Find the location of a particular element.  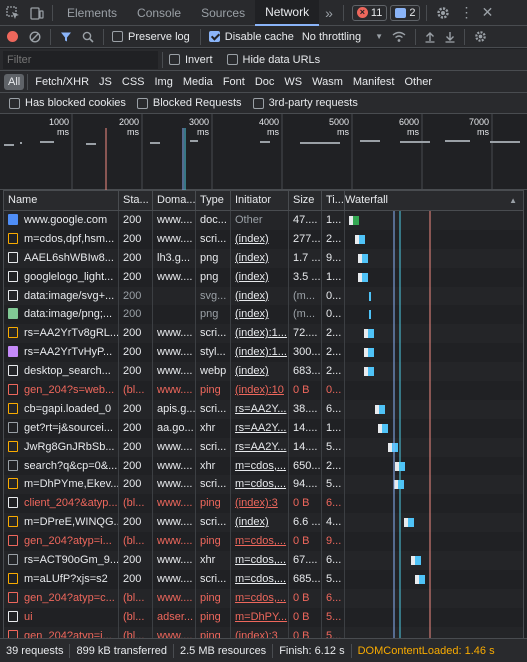

preserve-log-box is located at coordinates (117, 36).